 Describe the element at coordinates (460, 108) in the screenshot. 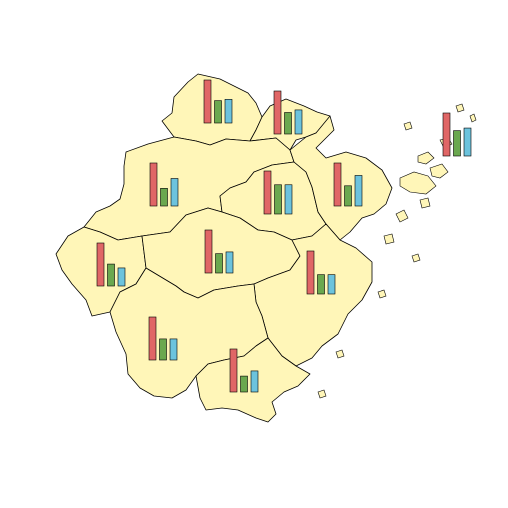

I see `island-small-b` at that location.